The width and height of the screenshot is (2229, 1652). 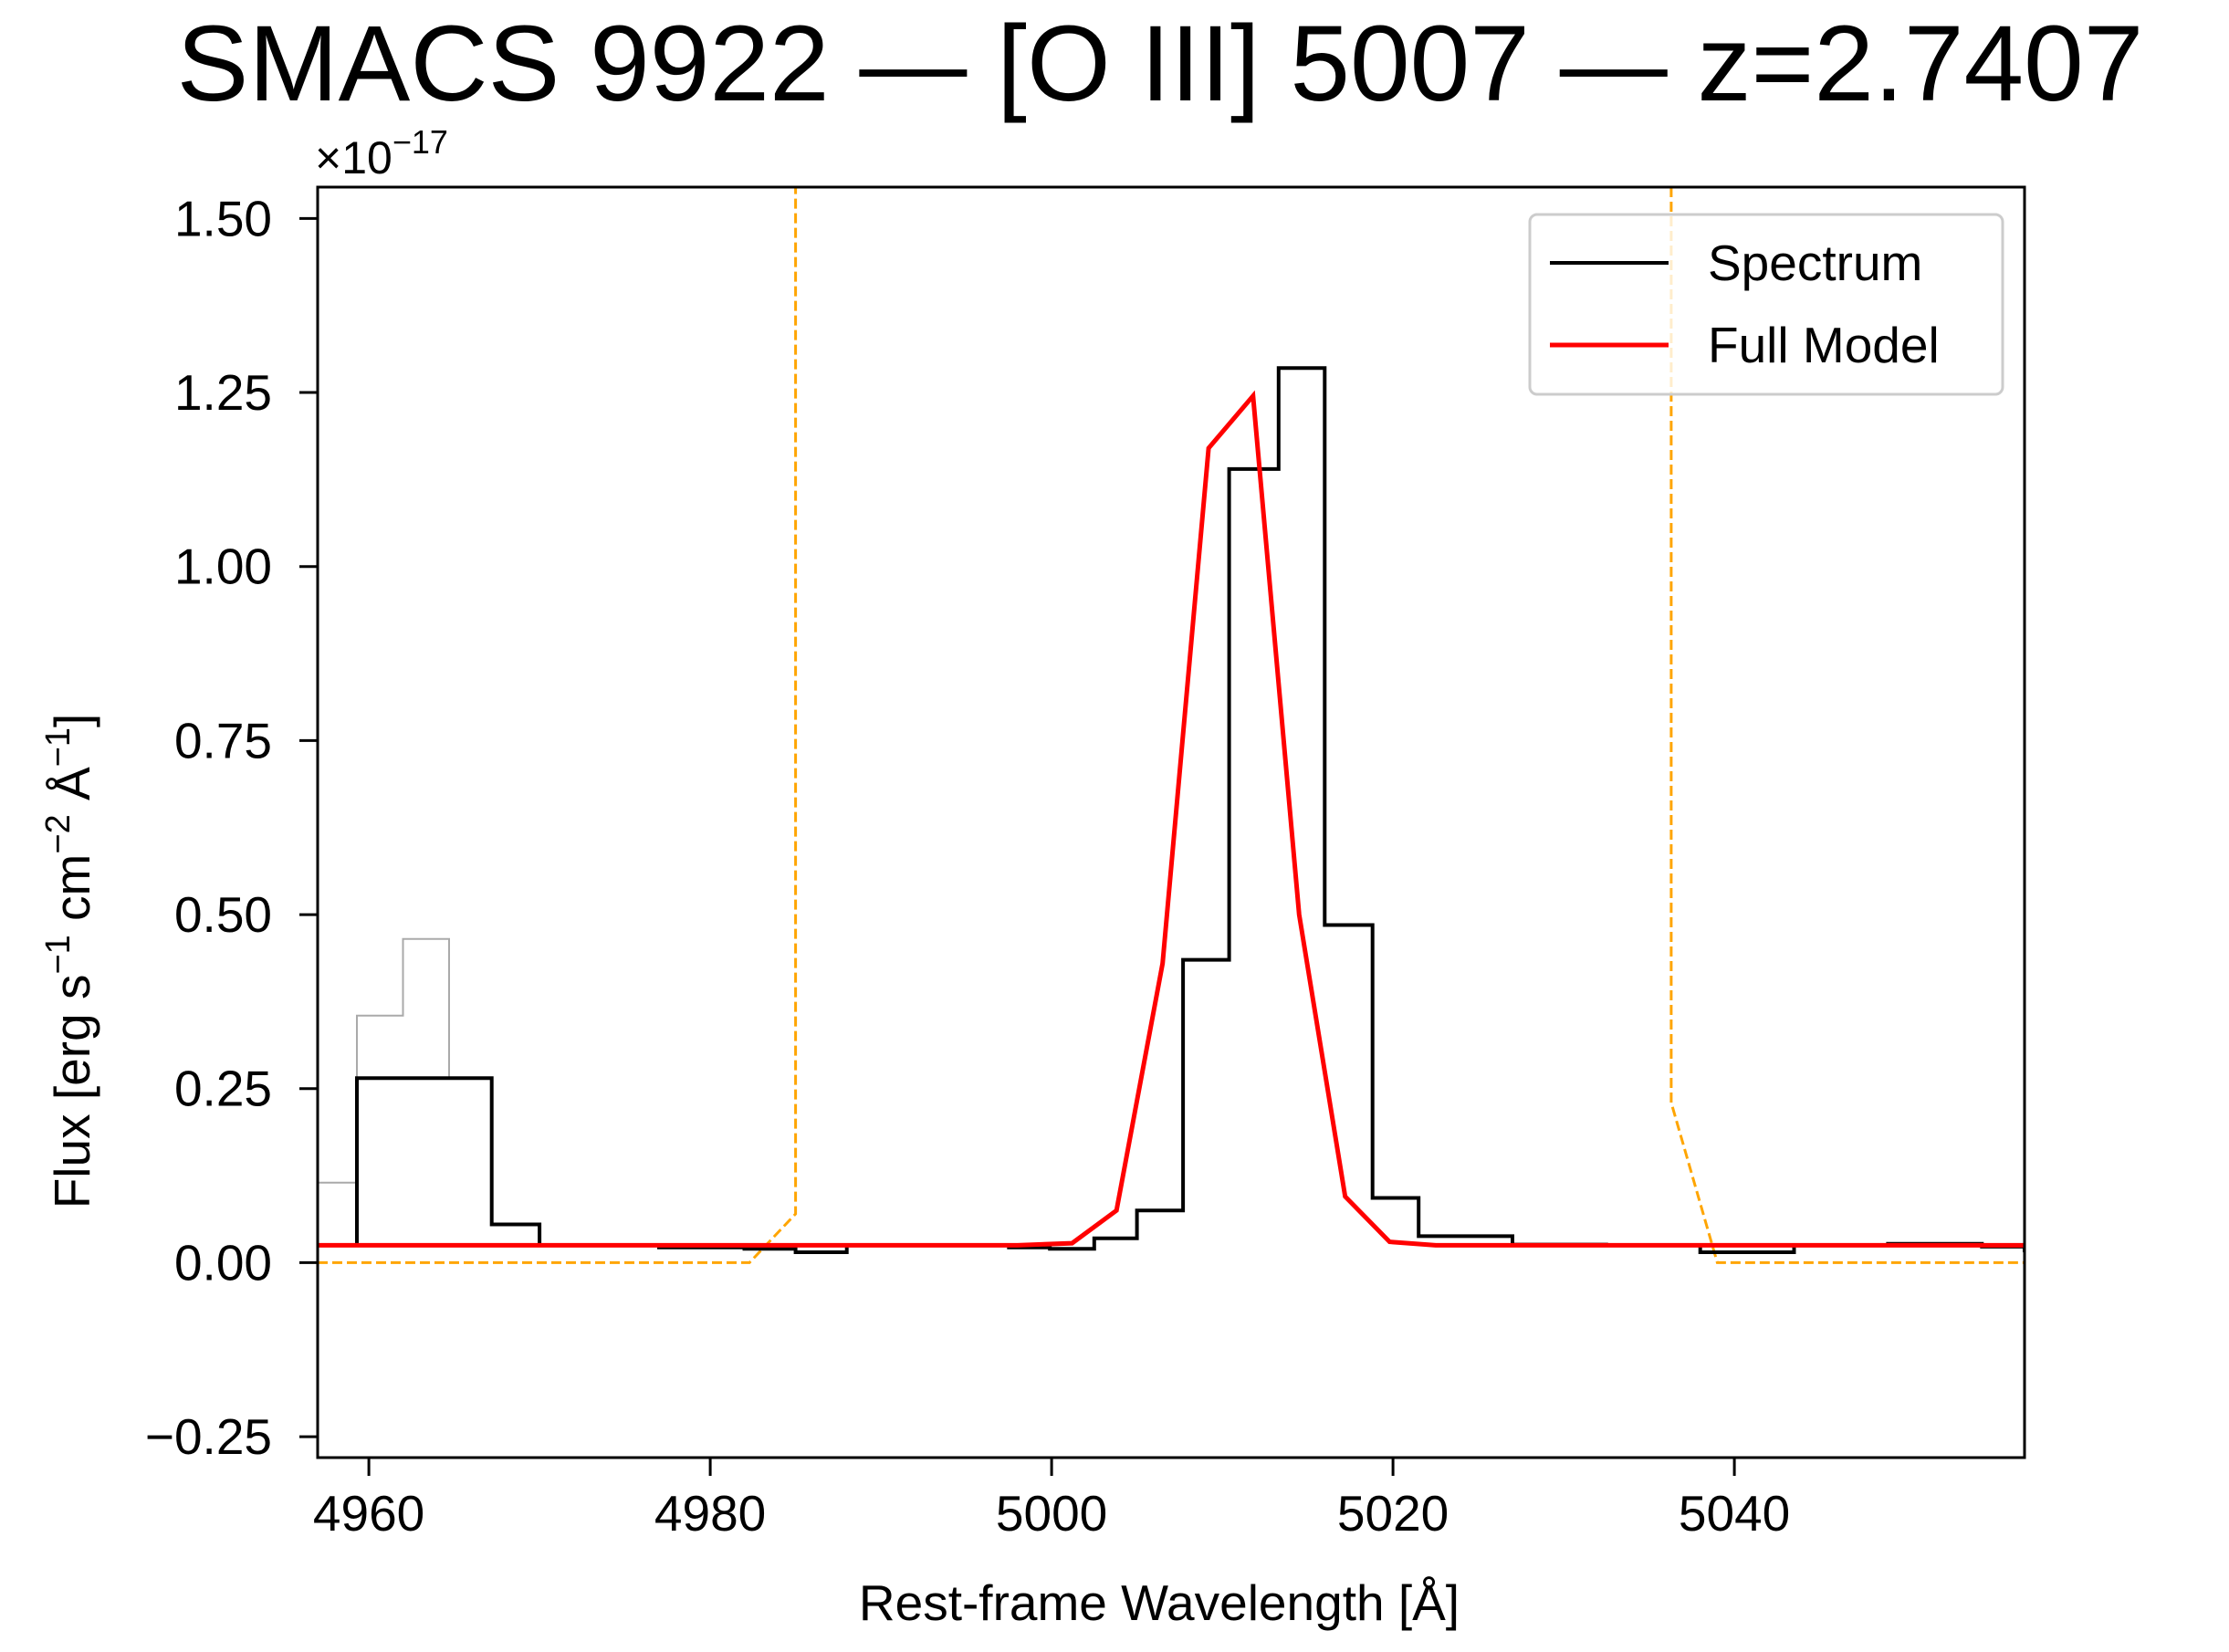 What do you see at coordinates (223, 1262) in the screenshot?
I see `y-tick-label: 0.00` at bounding box center [223, 1262].